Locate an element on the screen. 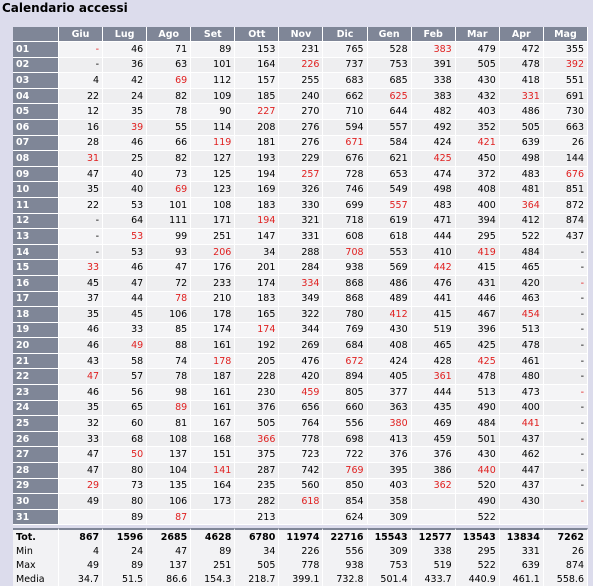 The image size is (593, 586). day-row: 07 28 46 66 119 181 276 671 584 424 421 639 26 is located at coordinates (300, 143).